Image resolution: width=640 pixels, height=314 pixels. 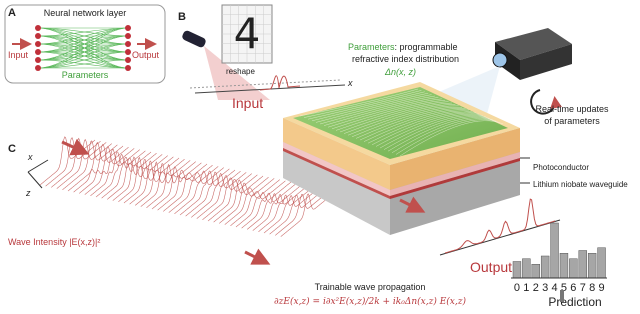 I want to click on parameters-name: Parameters, so click(x=371, y=47).